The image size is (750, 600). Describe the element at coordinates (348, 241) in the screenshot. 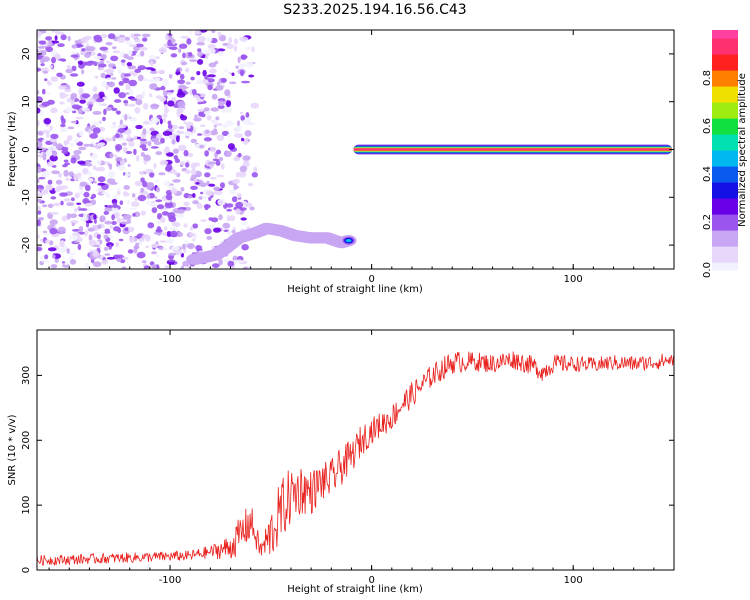

I see `trace-mark` at that location.